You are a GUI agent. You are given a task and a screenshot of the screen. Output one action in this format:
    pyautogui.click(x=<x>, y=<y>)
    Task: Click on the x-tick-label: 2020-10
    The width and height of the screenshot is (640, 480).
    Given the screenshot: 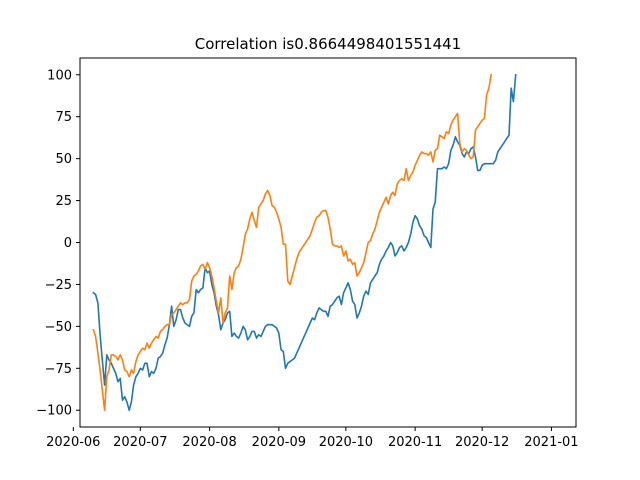 What is the action you would take?
    pyautogui.click(x=346, y=442)
    